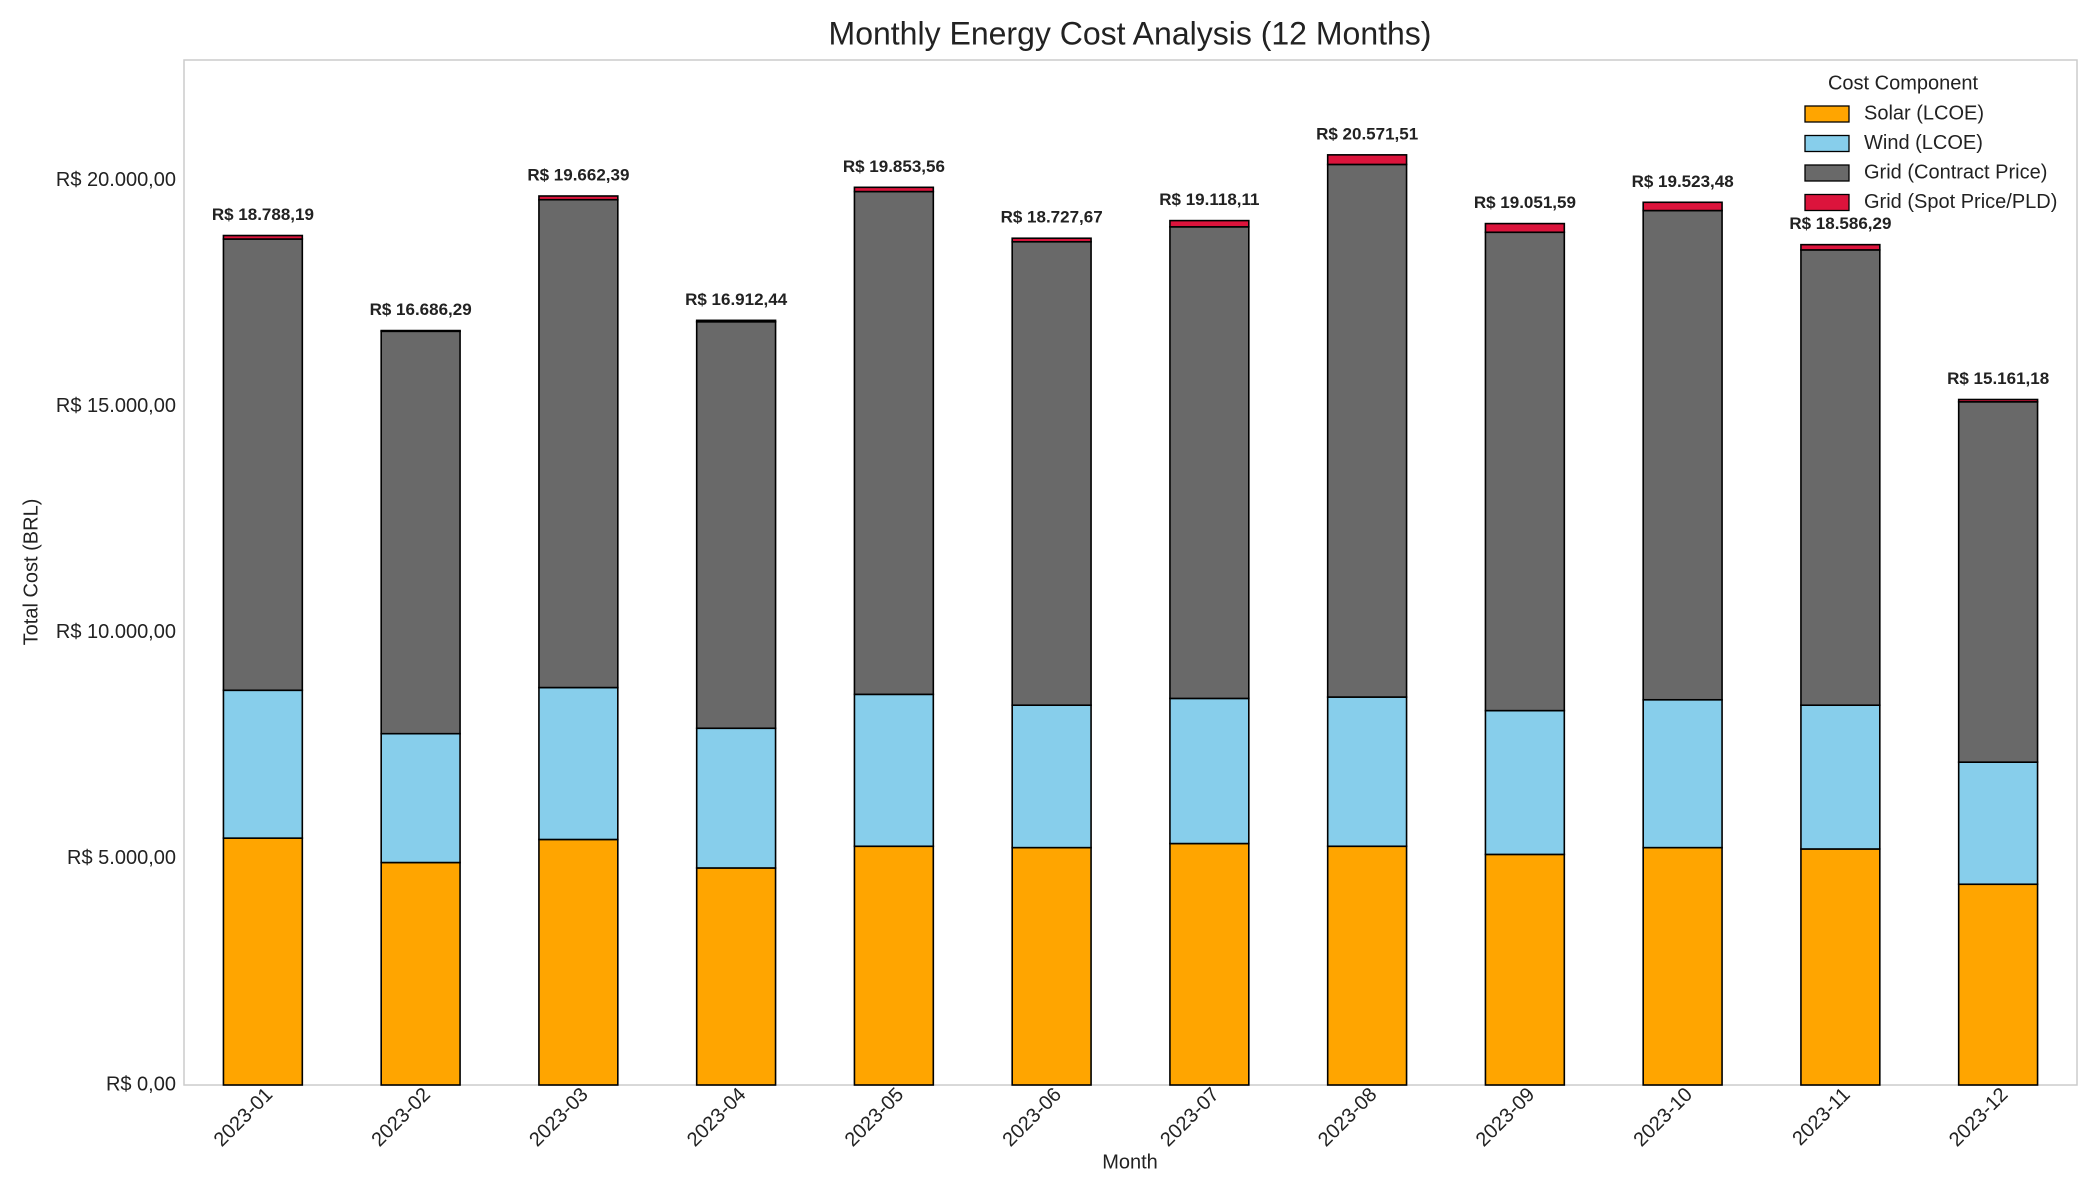  Describe the element at coordinates (31, 572) in the screenshot. I see `y-axis-label: Total Cost (BRL)` at that location.